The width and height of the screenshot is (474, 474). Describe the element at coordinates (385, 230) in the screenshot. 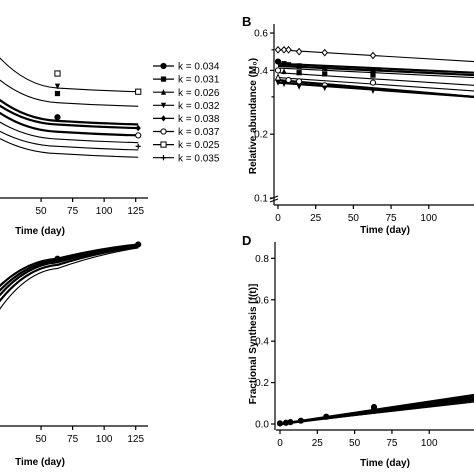

I see `panel-b-x-axis-title: Time (day)` at that location.